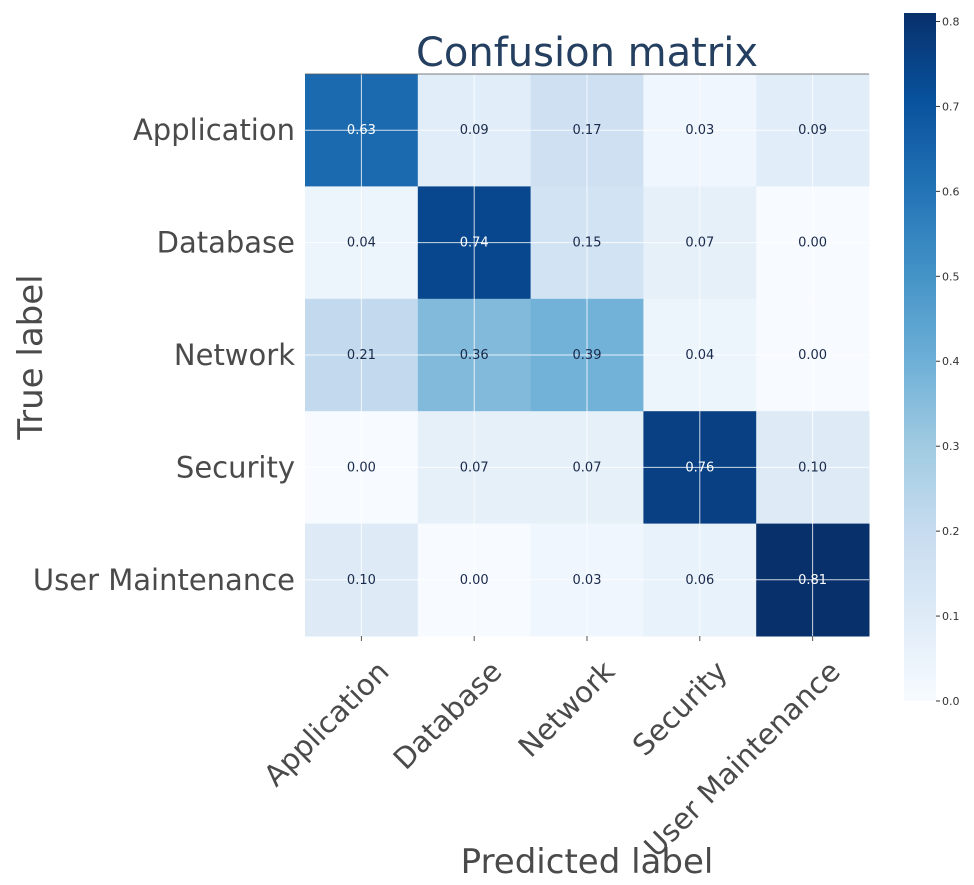 The image size is (974, 885). I want to click on y-tick-label: Security, so click(235, 467).